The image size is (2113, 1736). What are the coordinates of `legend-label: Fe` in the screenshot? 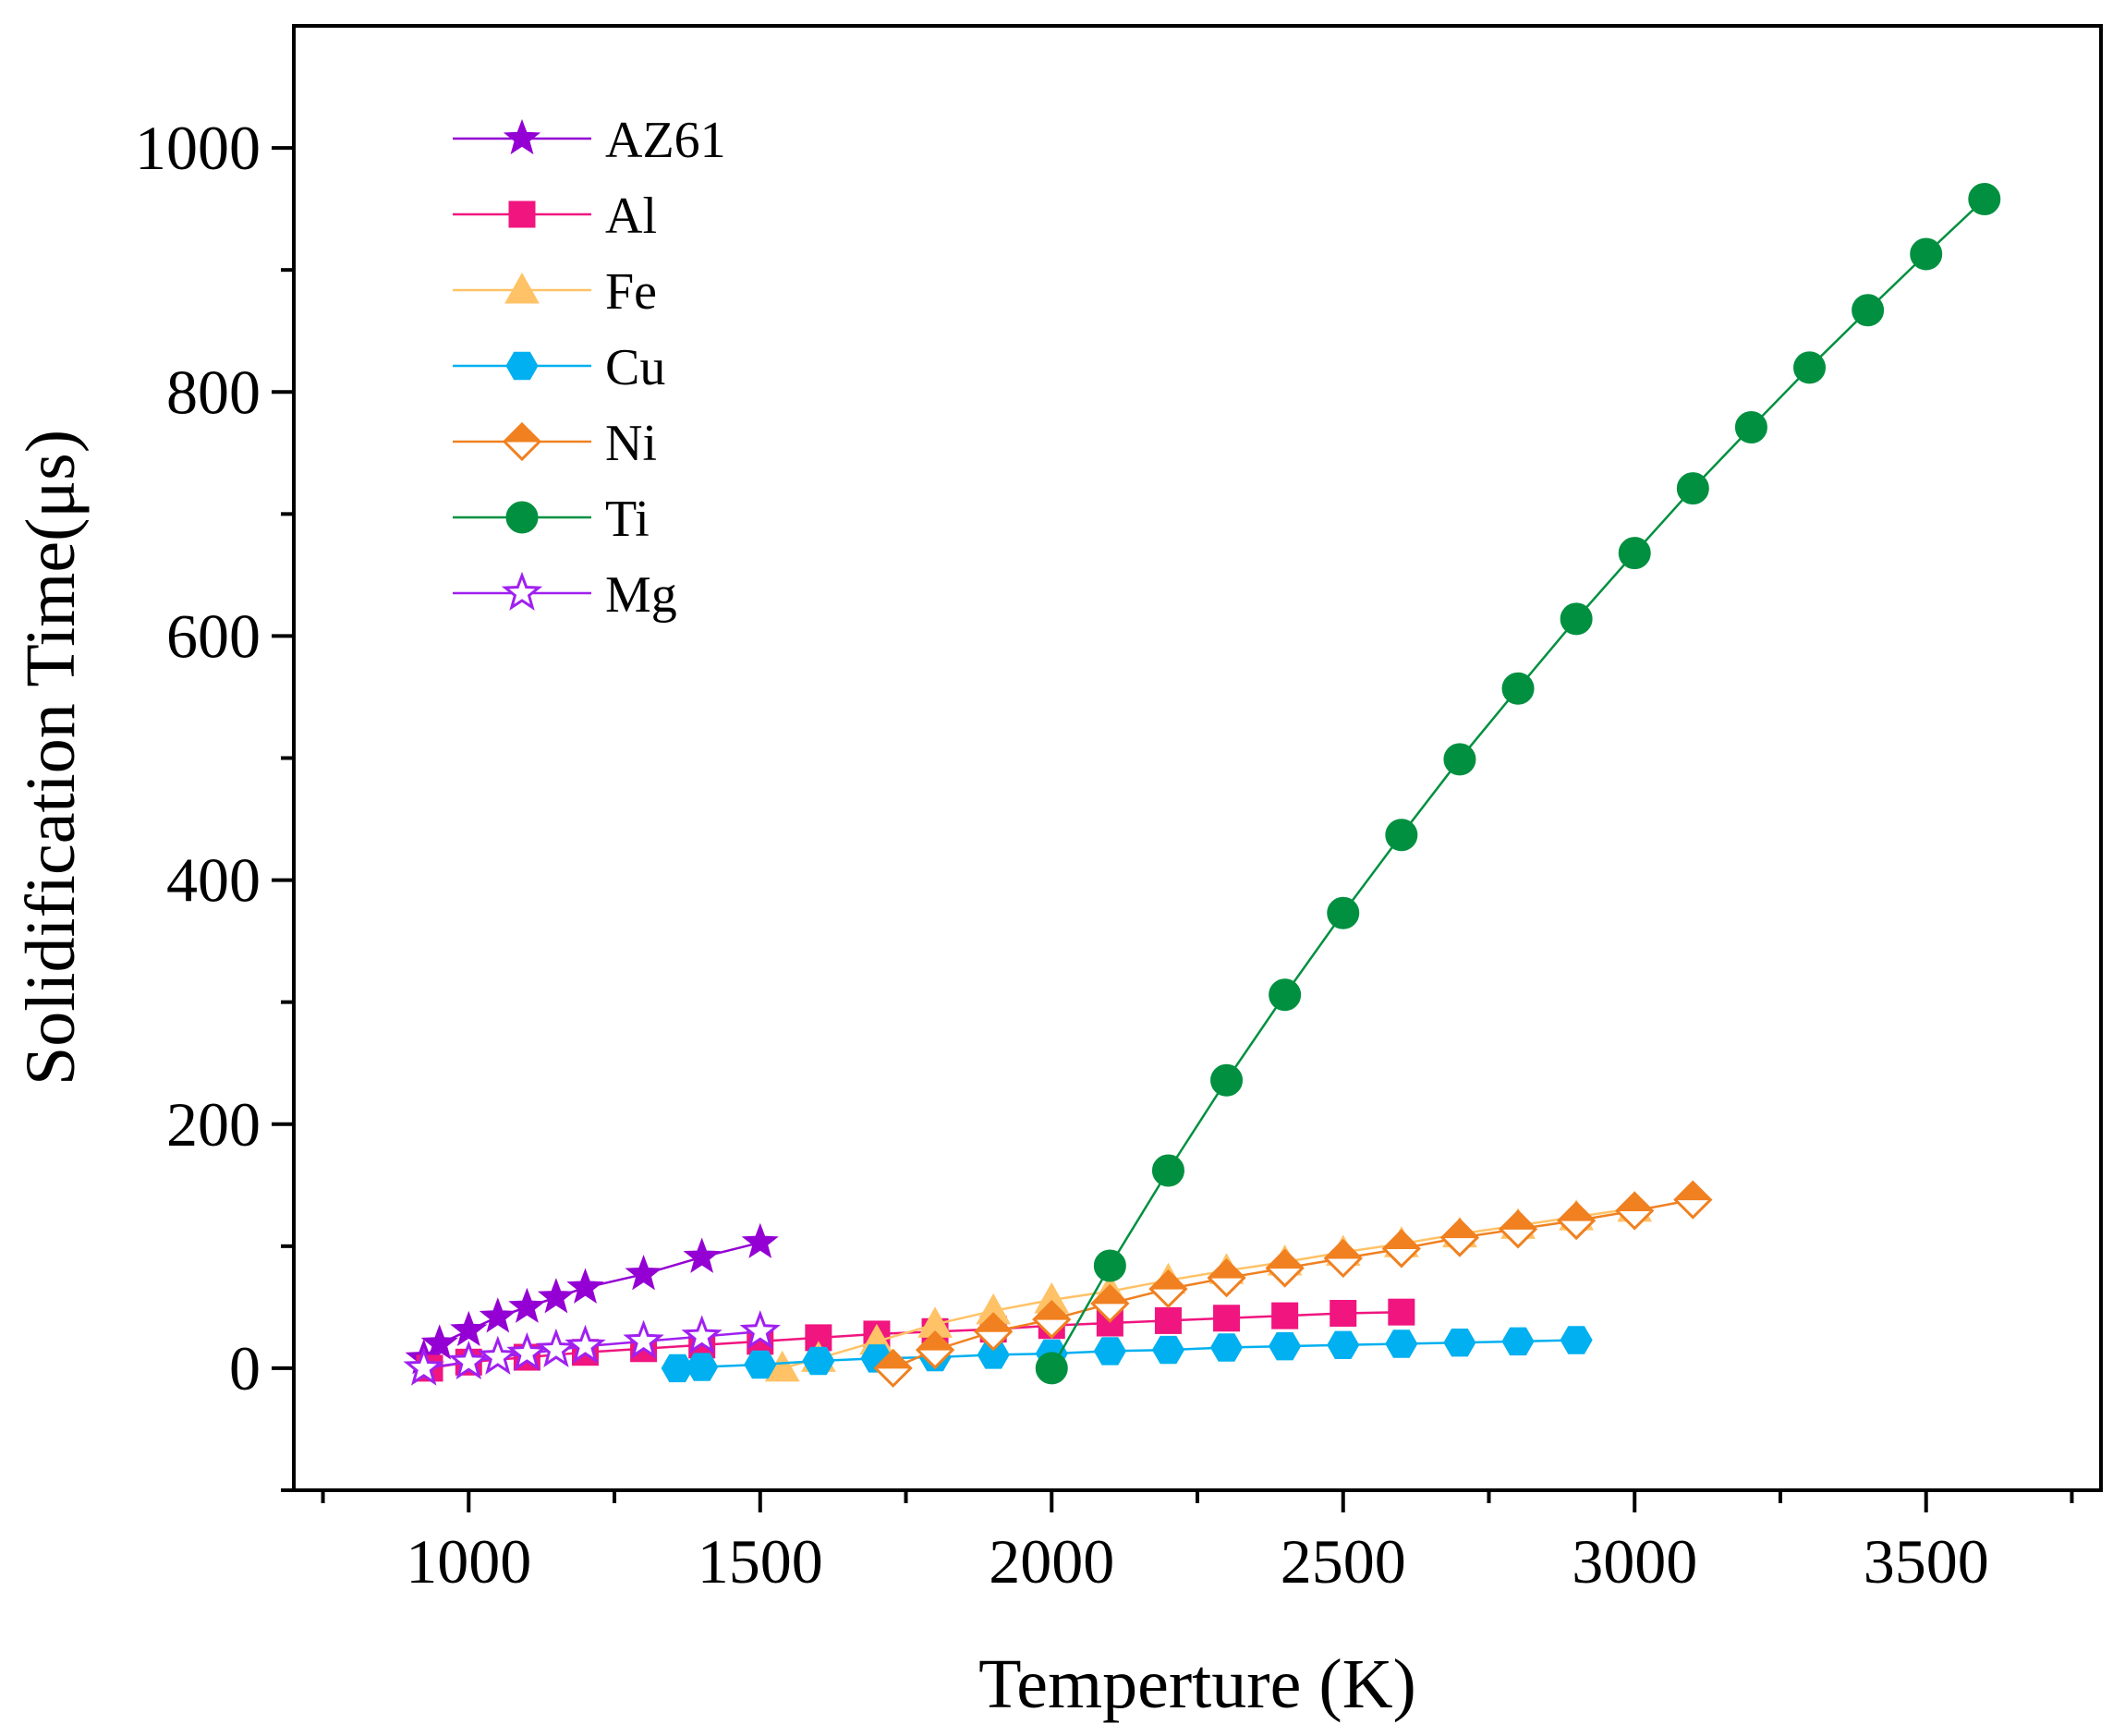 It's located at (631, 292).